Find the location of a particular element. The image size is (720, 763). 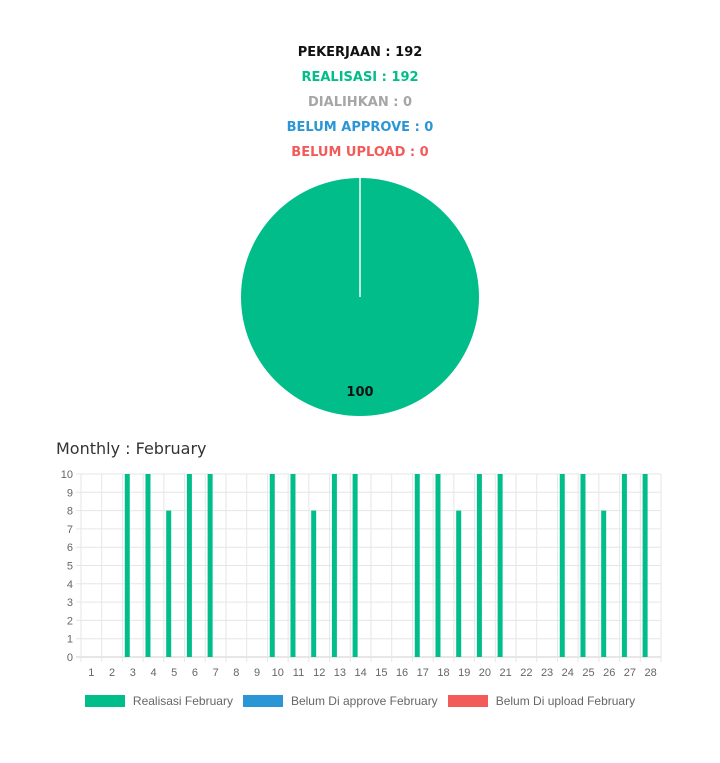

belum-approve-total: BELUM APPROVE : 0 is located at coordinates (360, 127).